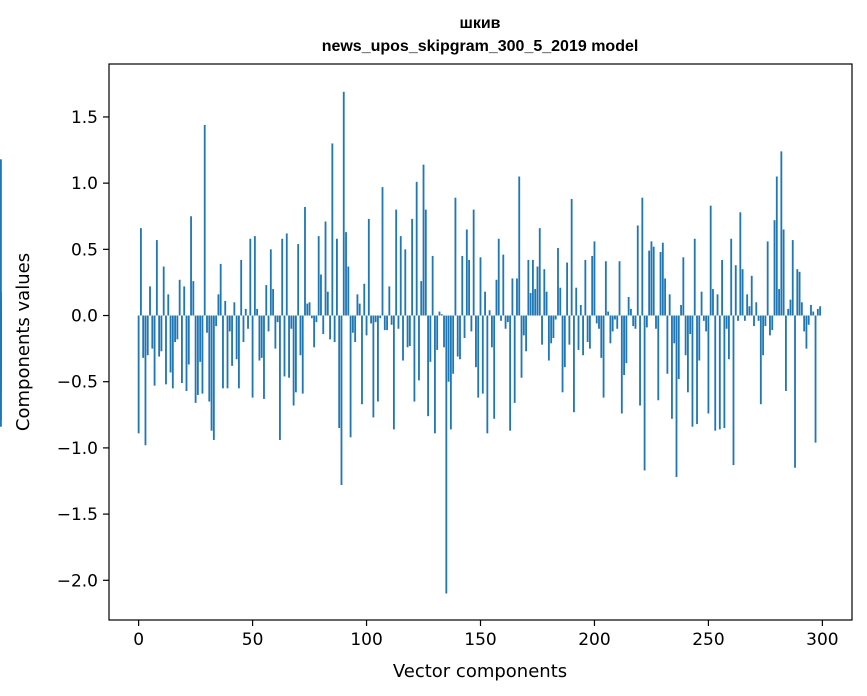 The width and height of the screenshot is (867, 696). I want to click on y-tick-label: 0.5, so click(84, 250).